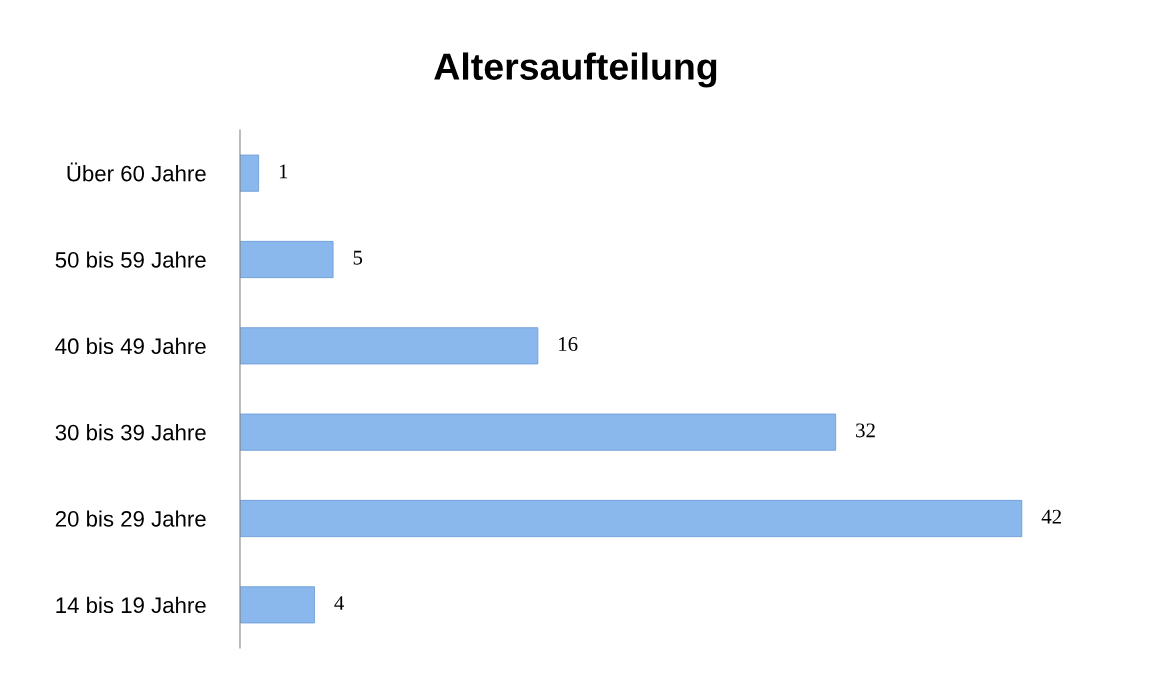 This screenshot has height=674, width=1152. What do you see at coordinates (283, 171) in the screenshot?
I see `data-label: 1` at bounding box center [283, 171].